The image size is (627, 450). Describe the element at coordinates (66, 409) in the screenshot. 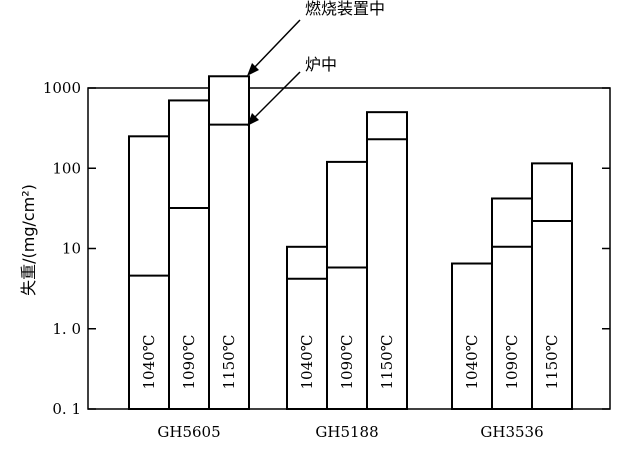

I see `y-tick-label: 0. 1` at that location.